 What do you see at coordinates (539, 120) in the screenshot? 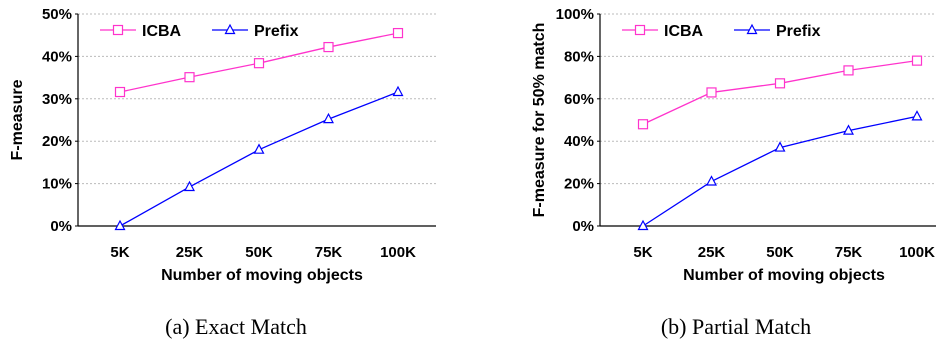
I see `y-axis-title: F-measure for 50% match` at bounding box center [539, 120].